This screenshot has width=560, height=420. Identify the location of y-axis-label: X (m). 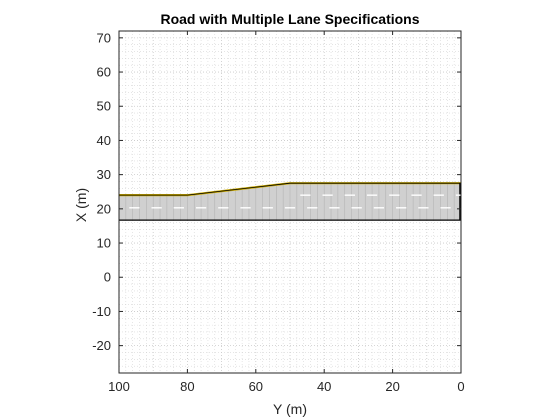
(81, 205).